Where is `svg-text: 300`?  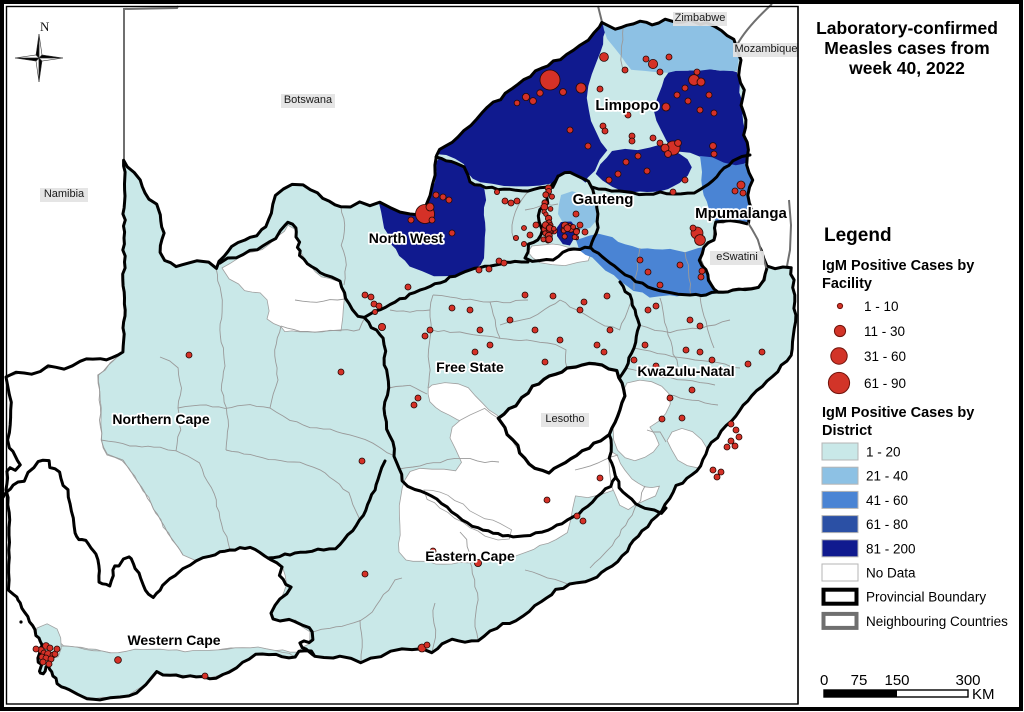
svg-text: 300 is located at coordinates (967, 680).